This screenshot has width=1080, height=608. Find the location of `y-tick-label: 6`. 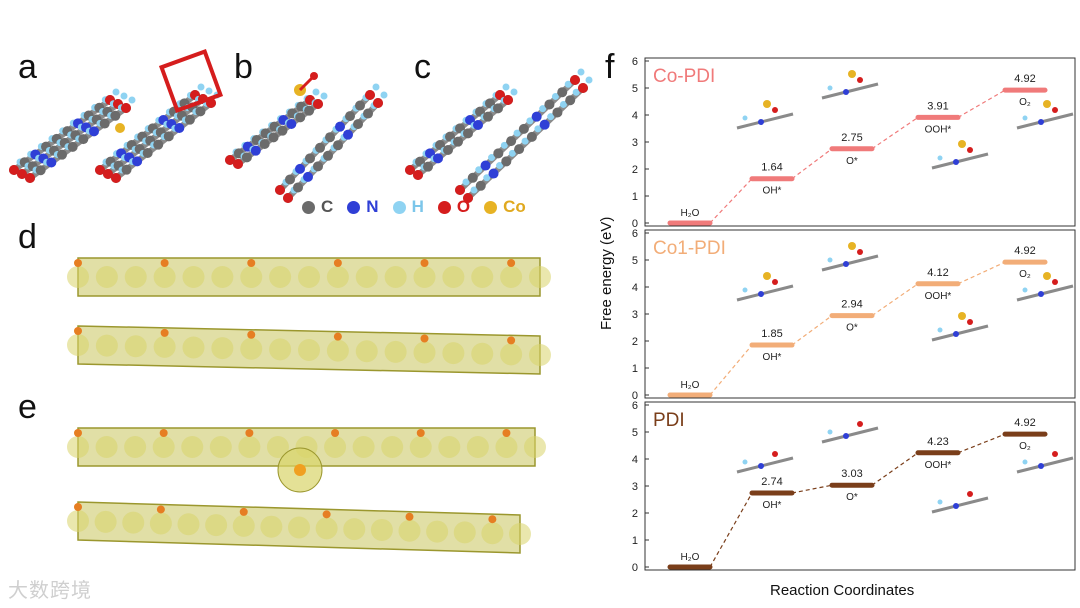

y-tick-label: 6 is located at coordinates (635, 62).